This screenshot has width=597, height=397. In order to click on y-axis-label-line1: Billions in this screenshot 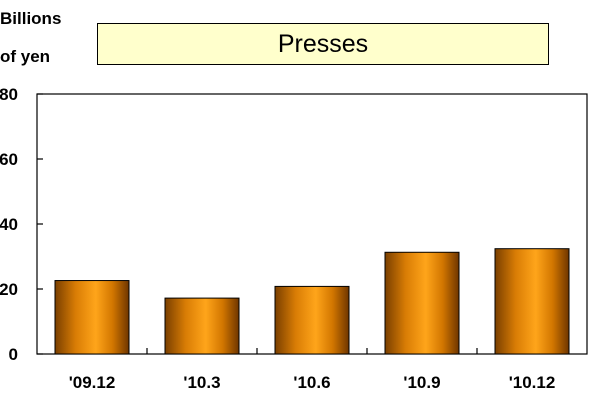, I will do `click(31, 18)`.